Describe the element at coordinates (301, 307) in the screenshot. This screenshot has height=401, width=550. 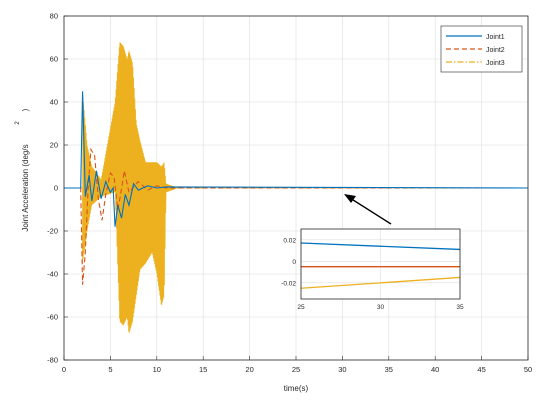
I see `inset-x-tick-label: 25` at that location.